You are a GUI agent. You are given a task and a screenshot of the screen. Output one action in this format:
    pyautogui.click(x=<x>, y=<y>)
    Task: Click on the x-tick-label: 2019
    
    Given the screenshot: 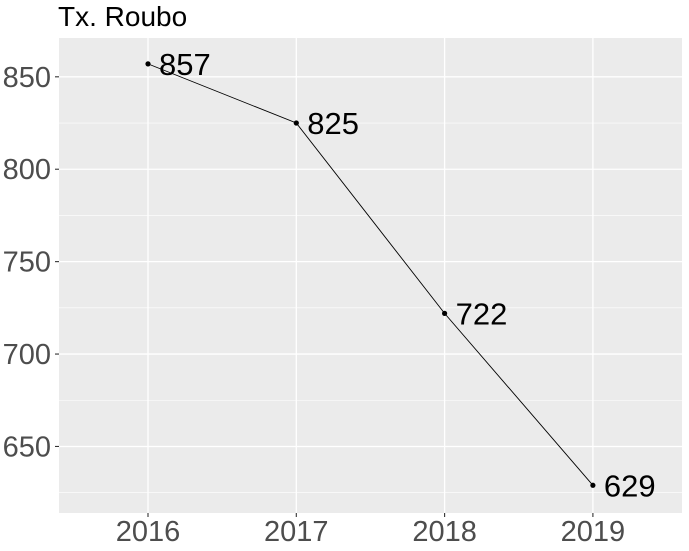 What is the action you would take?
    pyautogui.click(x=593, y=532)
    